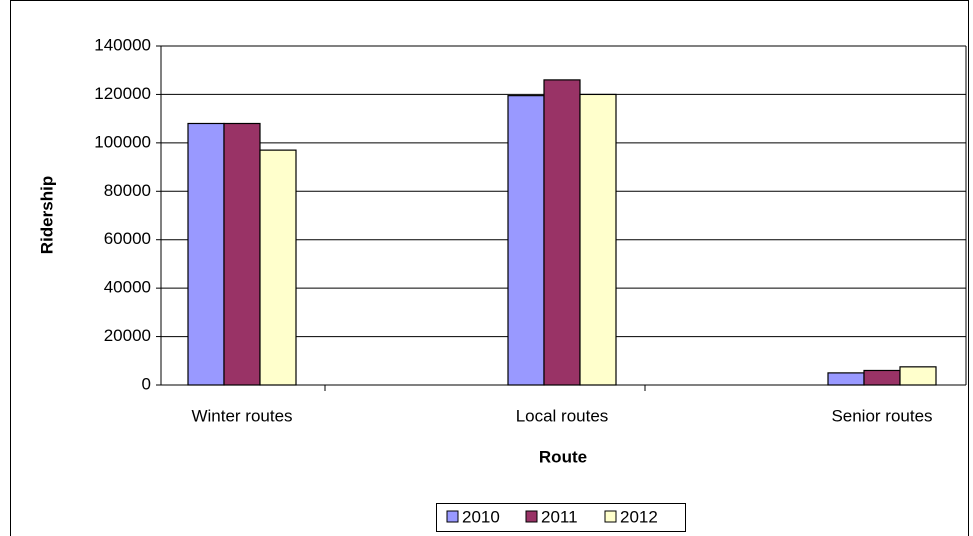 Image resolution: width=973 pixels, height=536 pixels. What do you see at coordinates (127, 287) in the screenshot?
I see `y-tick-label: 40000` at bounding box center [127, 287].